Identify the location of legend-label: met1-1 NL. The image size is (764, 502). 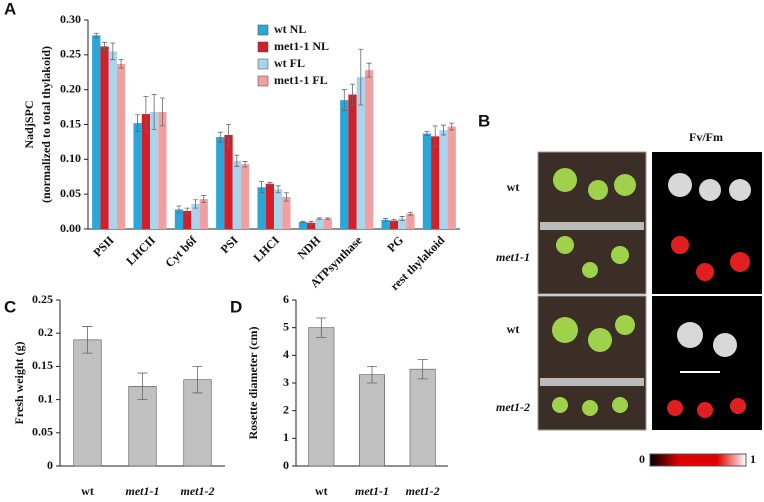
(301, 46).